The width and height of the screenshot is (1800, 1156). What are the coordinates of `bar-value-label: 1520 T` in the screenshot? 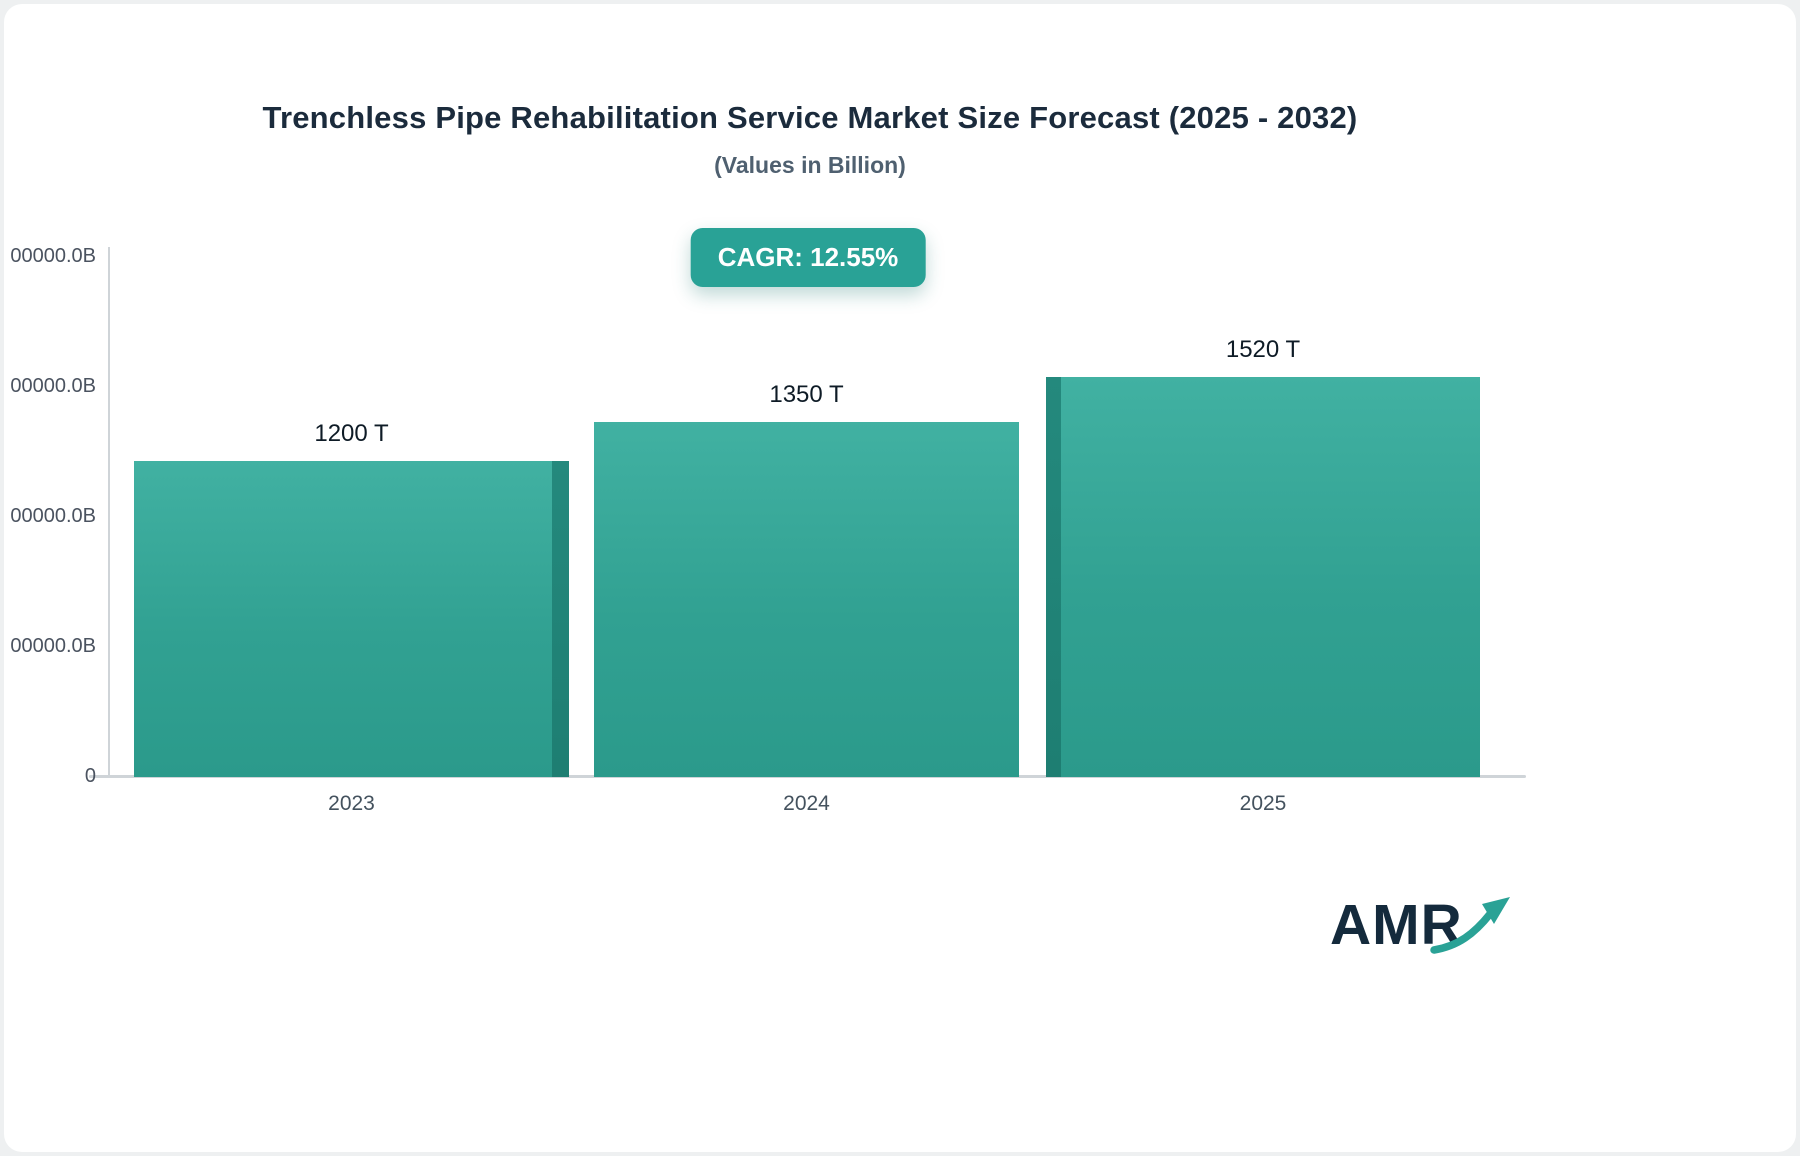 It's located at (1263, 349).